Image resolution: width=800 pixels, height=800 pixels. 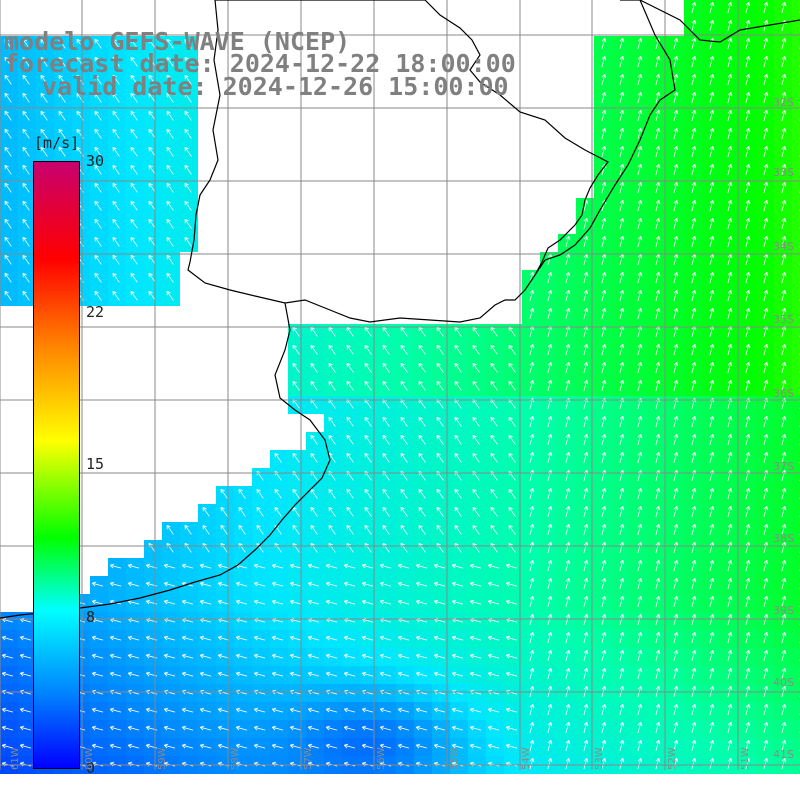 What do you see at coordinates (783, 610) in the screenshot?
I see `lat-label: 39S` at bounding box center [783, 610].